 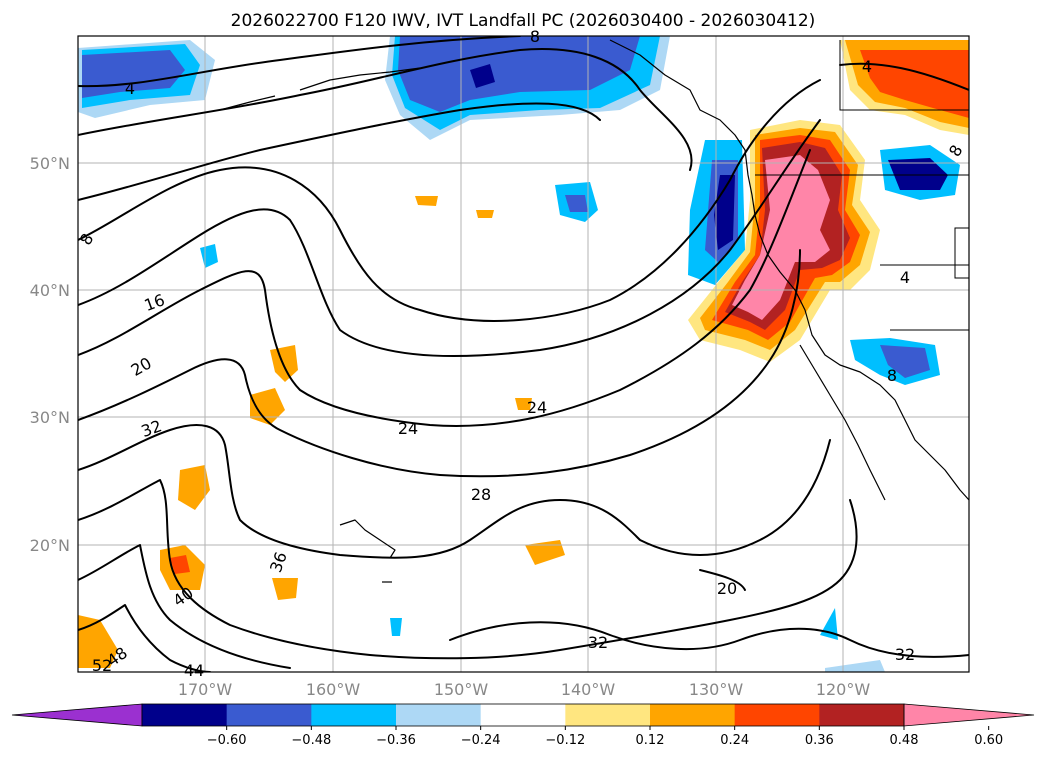 What do you see at coordinates (843, 689) in the screenshot?
I see `lon-label: 120°W` at bounding box center [843, 689].